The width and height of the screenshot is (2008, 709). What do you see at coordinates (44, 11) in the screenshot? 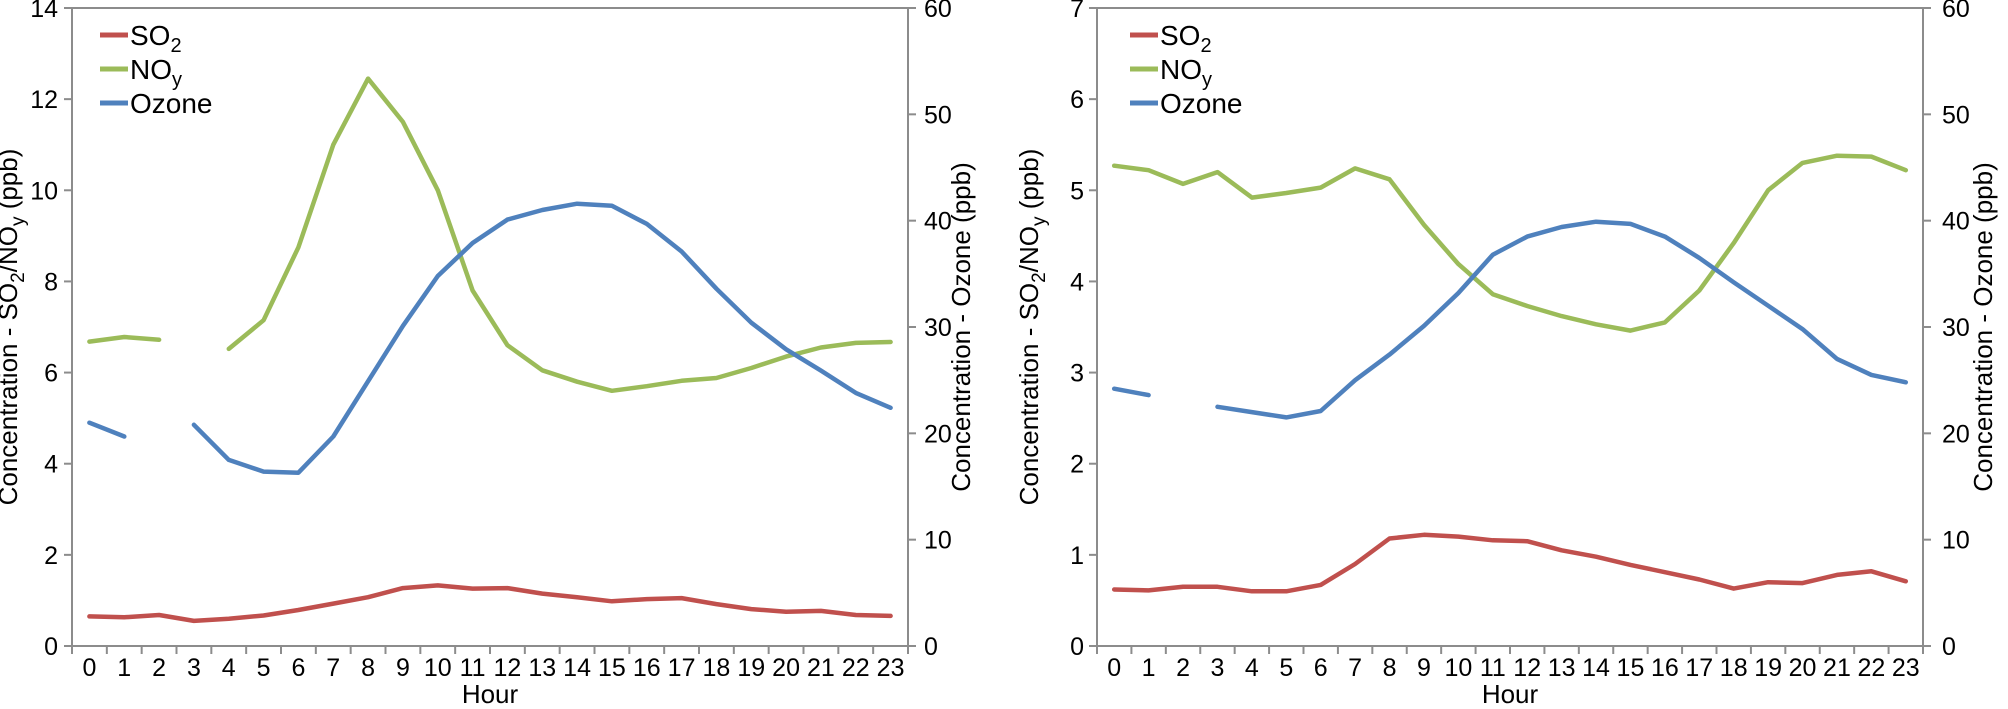
I see `y-left-tick-label: 14` at bounding box center [44, 11].